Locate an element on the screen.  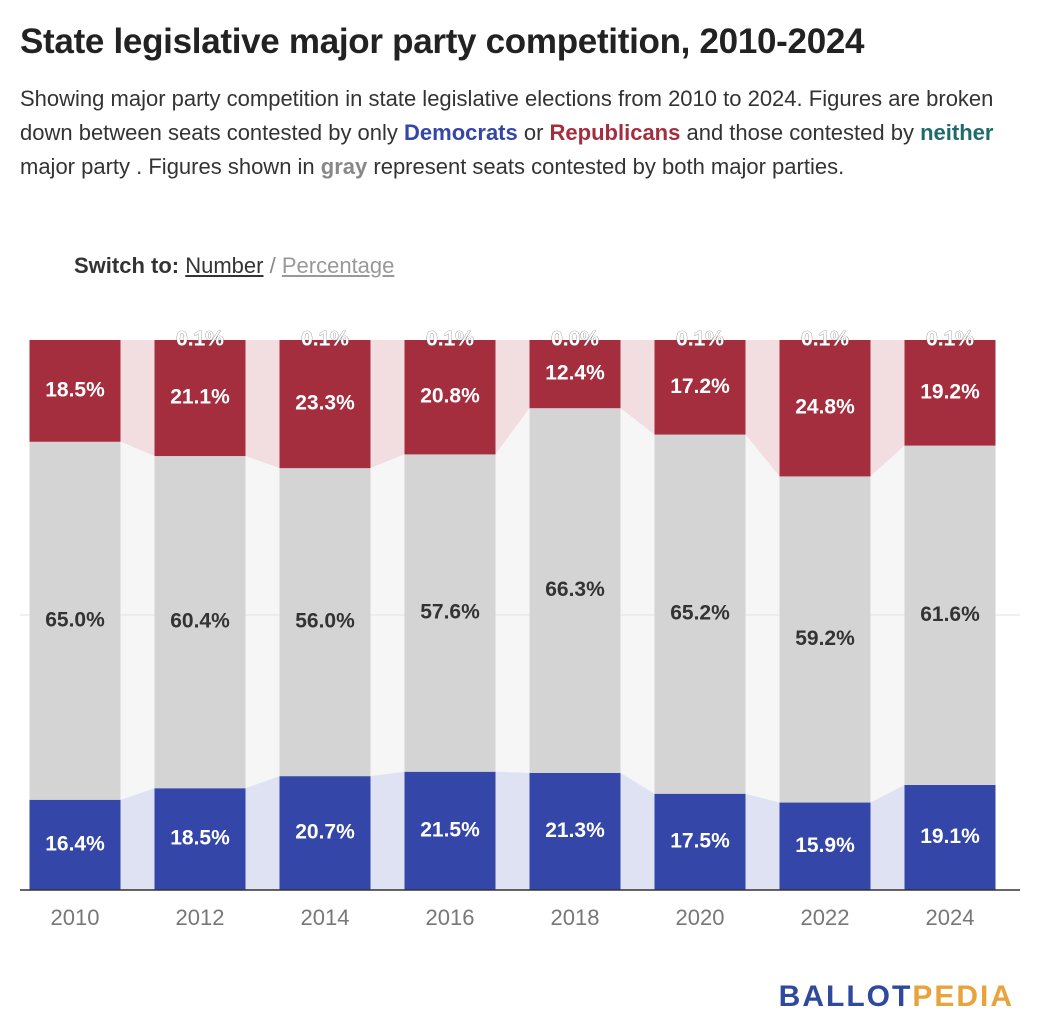
bar-both-2022 is located at coordinates (825, 639).